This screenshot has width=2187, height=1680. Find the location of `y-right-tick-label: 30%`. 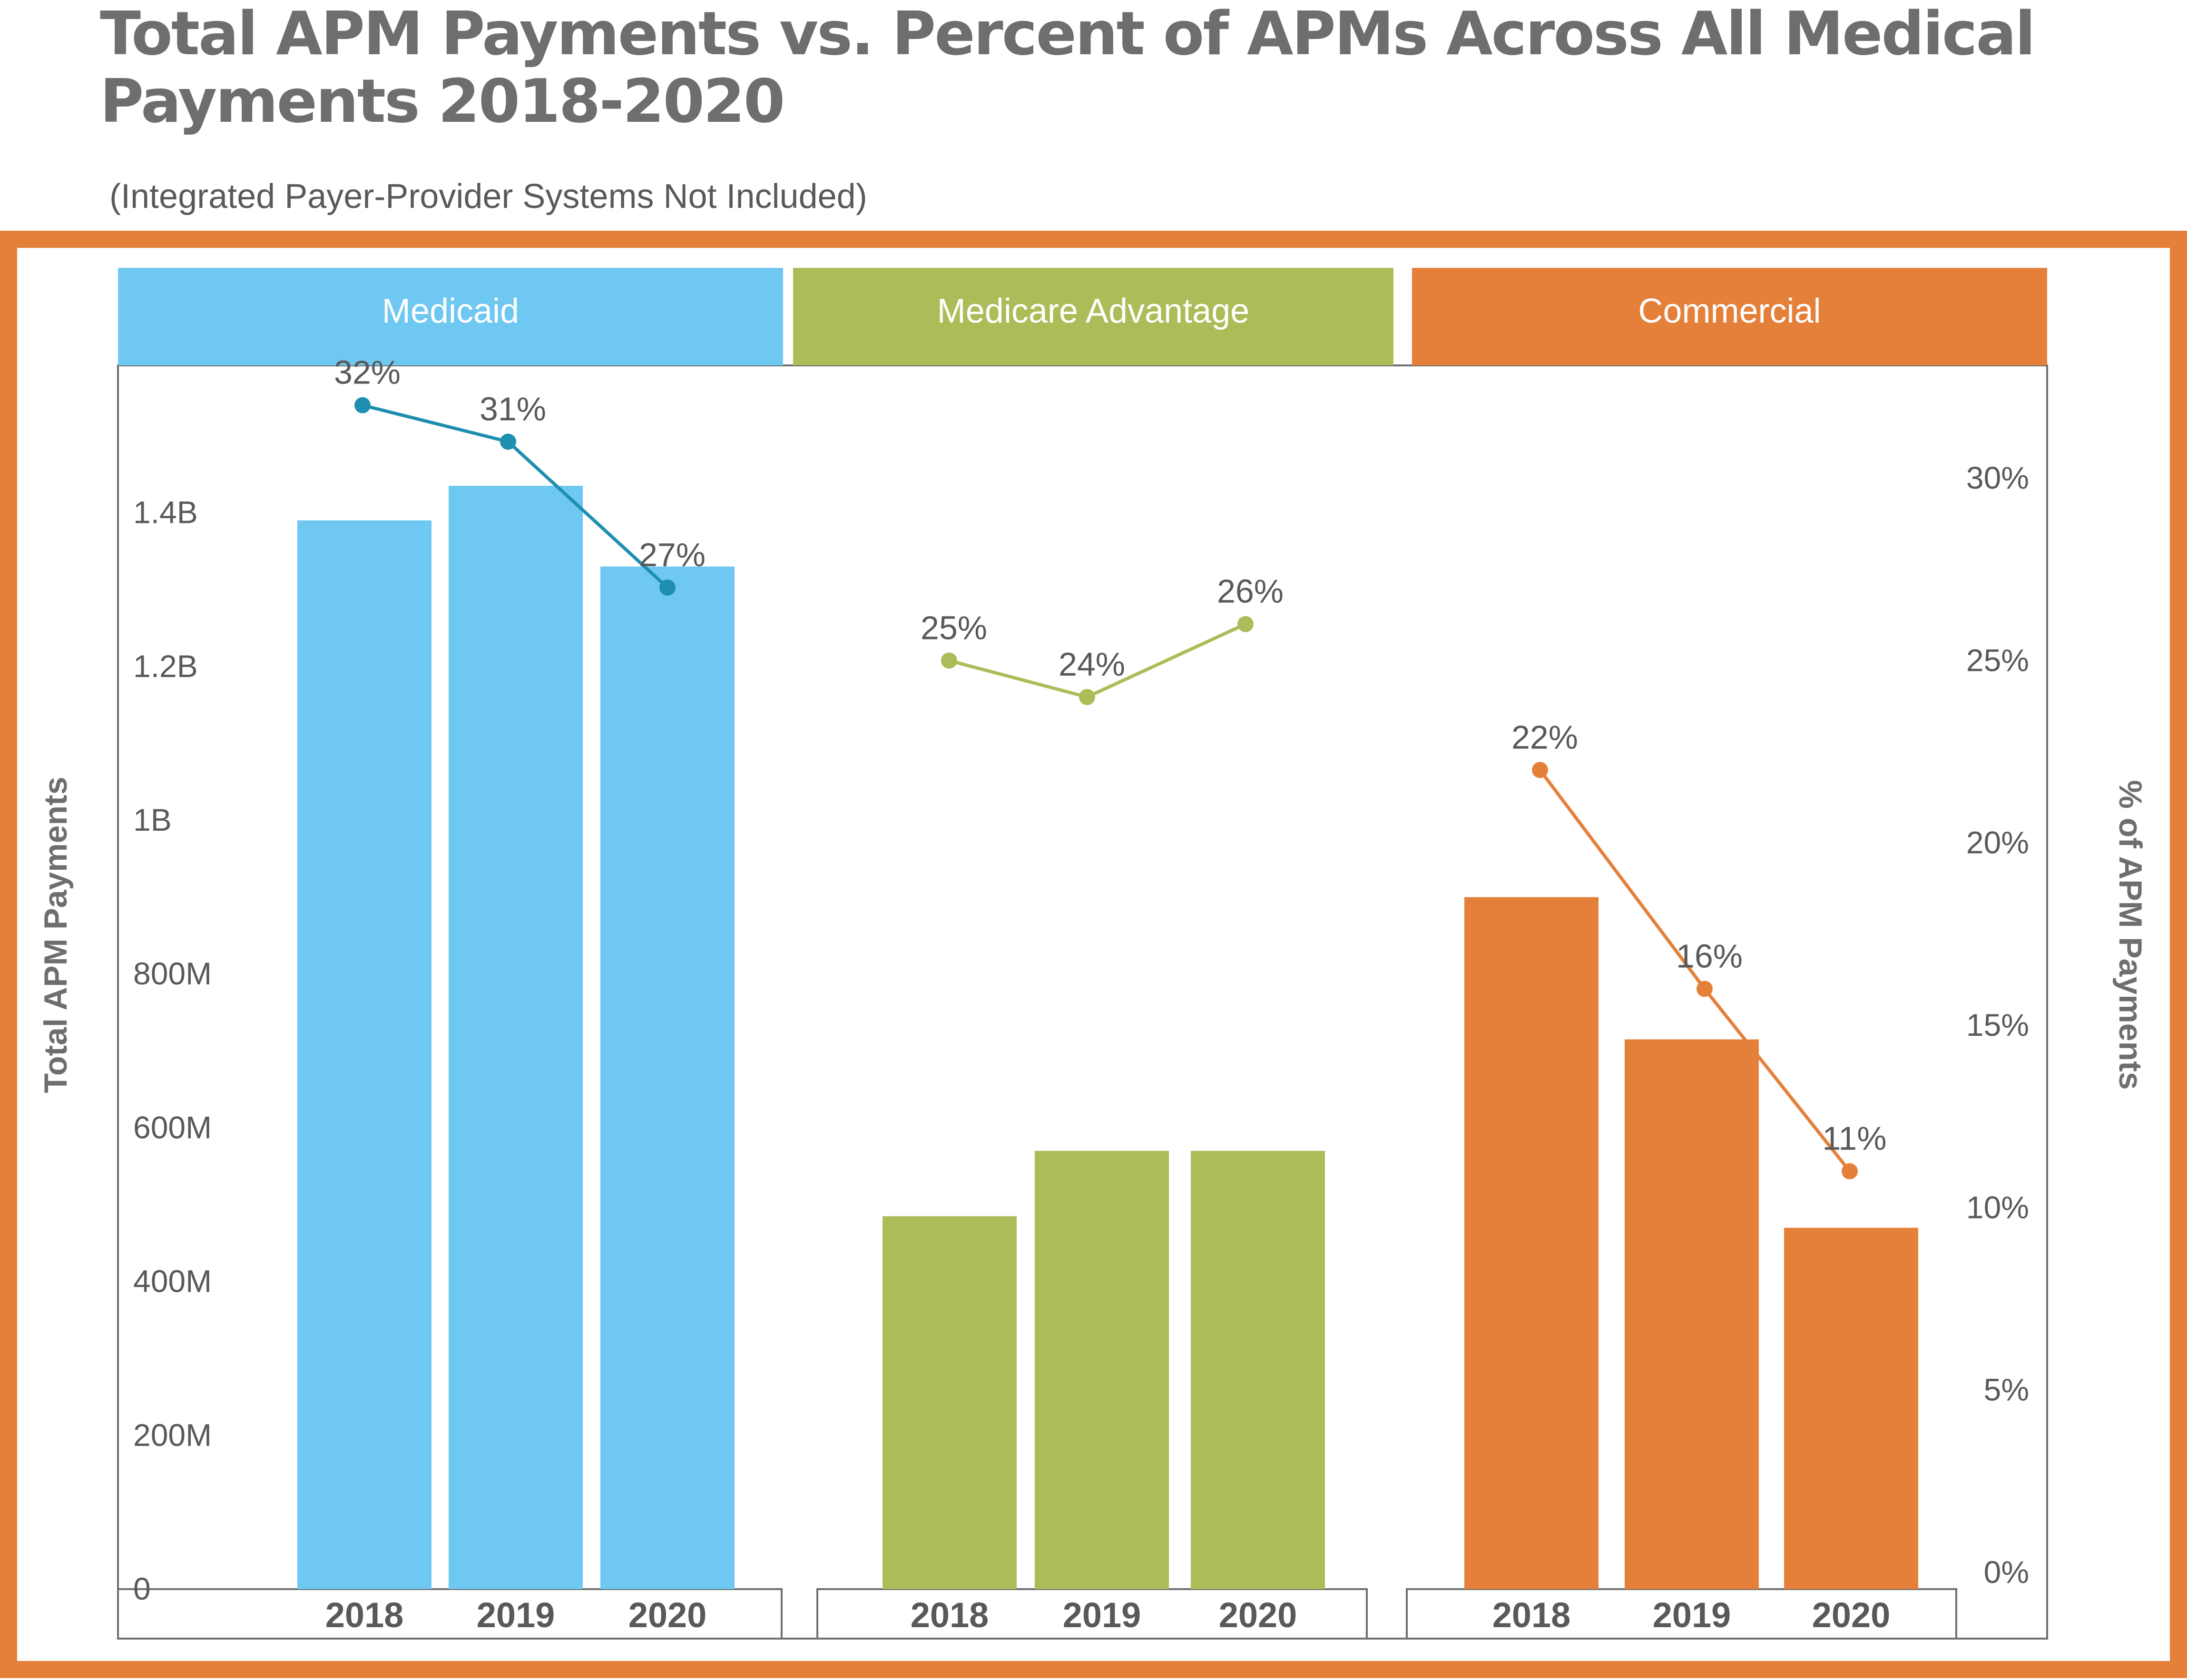

y-right-tick-label: 30% is located at coordinates (1997, 477).